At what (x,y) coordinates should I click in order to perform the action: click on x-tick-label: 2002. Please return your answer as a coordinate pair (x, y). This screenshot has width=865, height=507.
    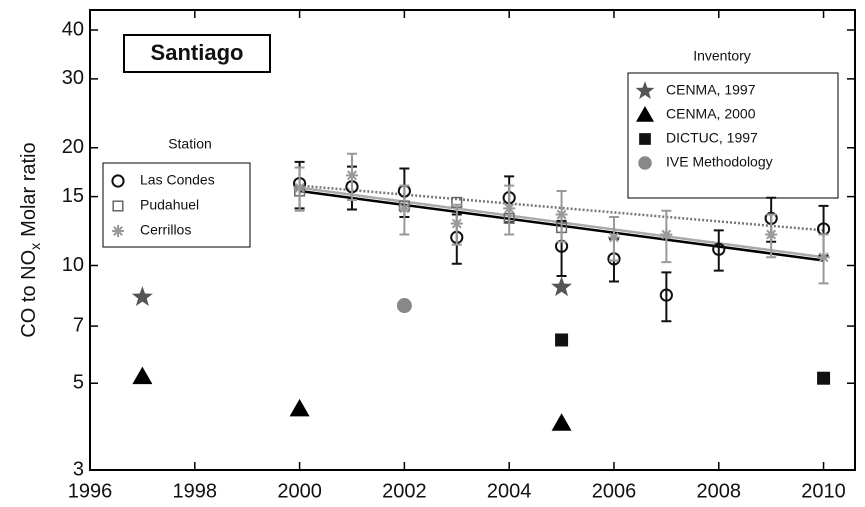
    Looking at the image, I should click on (404, 491).